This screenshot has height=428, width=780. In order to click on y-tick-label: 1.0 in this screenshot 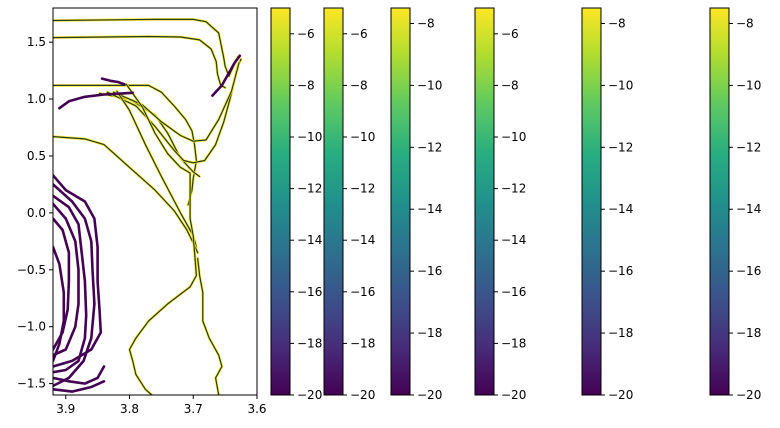, I will do `click(36, 99)`.